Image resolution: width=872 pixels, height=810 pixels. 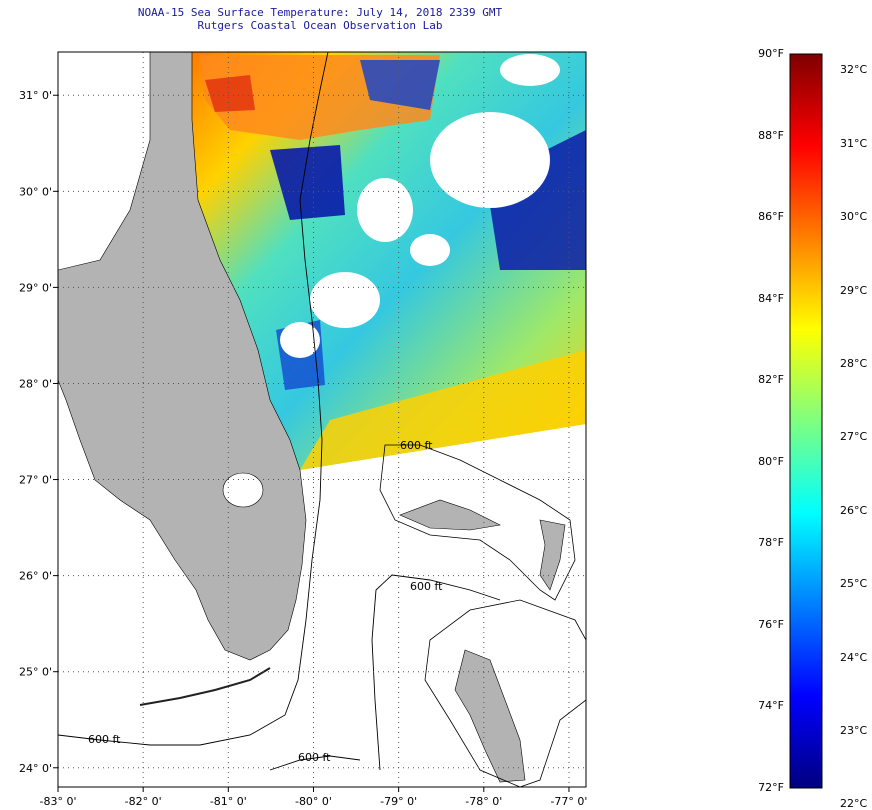 What do you see at coordinates (854, 437) in the screenshot?
I see `celsius-label: 27°C` at bounding box center [854, 437].